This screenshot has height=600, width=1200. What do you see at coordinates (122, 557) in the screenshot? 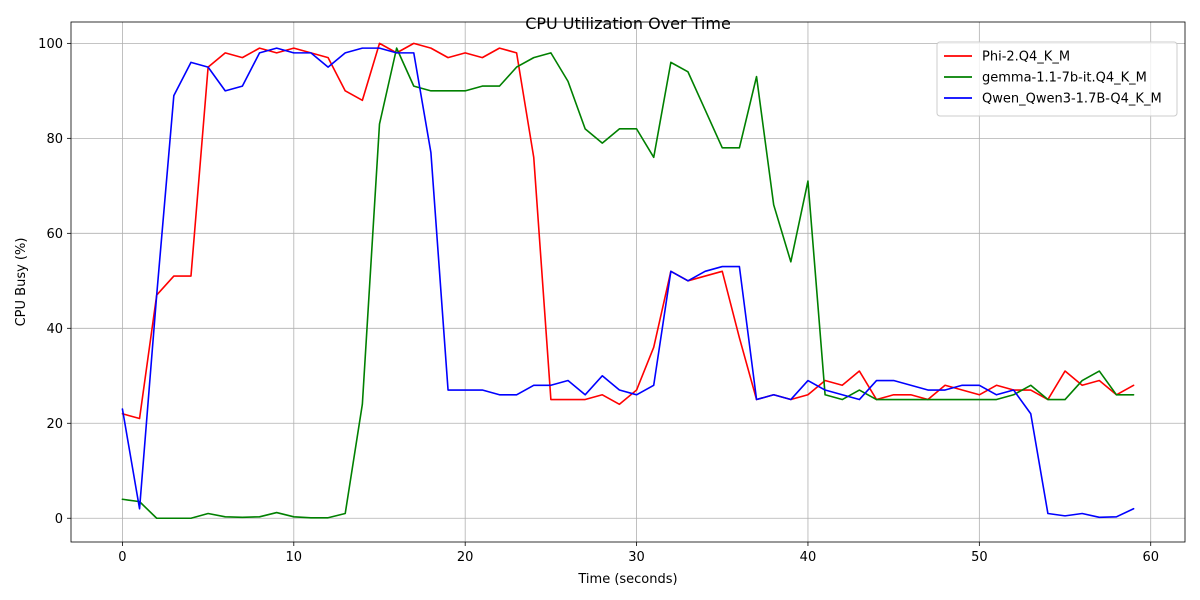
I see `x-tick-label: 0` at bounding box center [122, 557].